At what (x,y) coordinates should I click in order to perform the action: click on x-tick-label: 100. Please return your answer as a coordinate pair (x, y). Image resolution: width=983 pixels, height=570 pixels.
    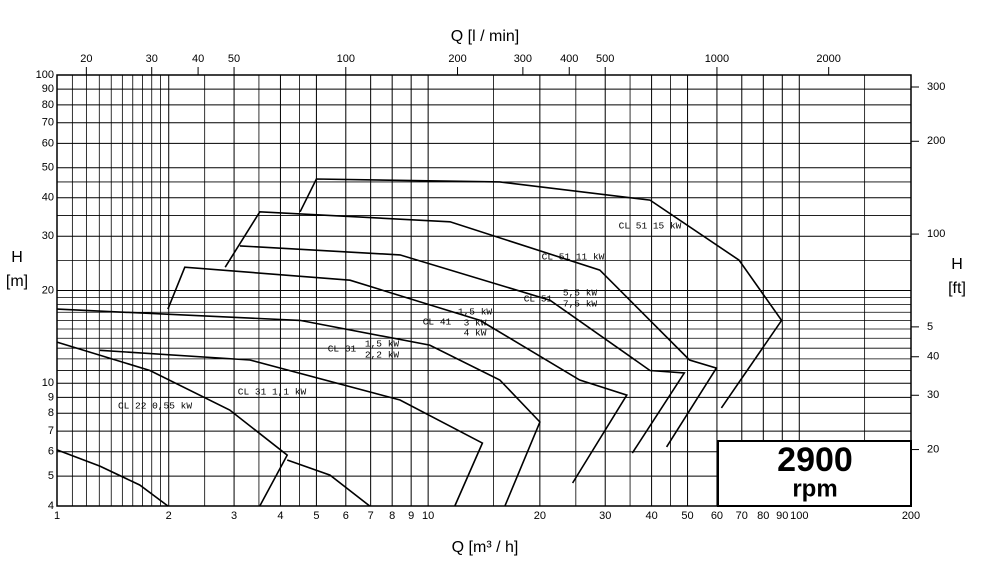
    Looking at the image, I should click on (799, 516).